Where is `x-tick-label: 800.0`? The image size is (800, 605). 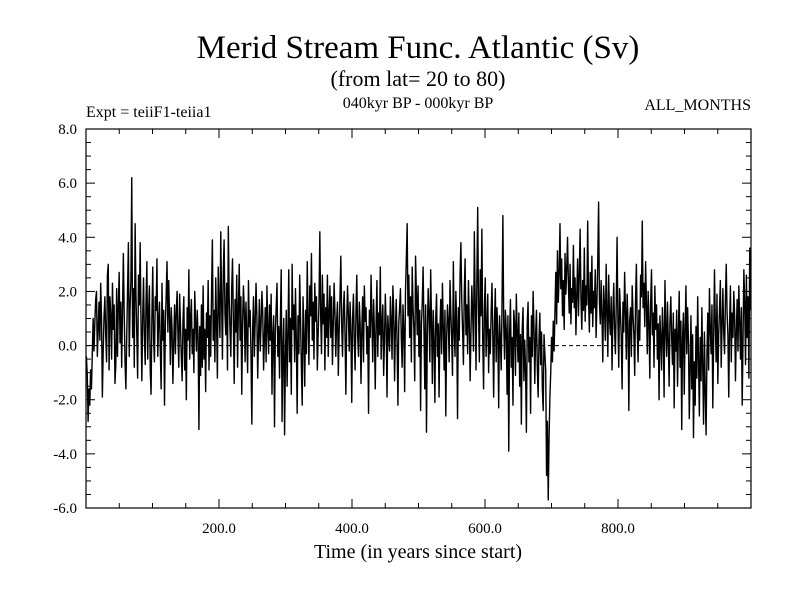 x-tick-label: 800.0 is located at coordinates (618, 529).